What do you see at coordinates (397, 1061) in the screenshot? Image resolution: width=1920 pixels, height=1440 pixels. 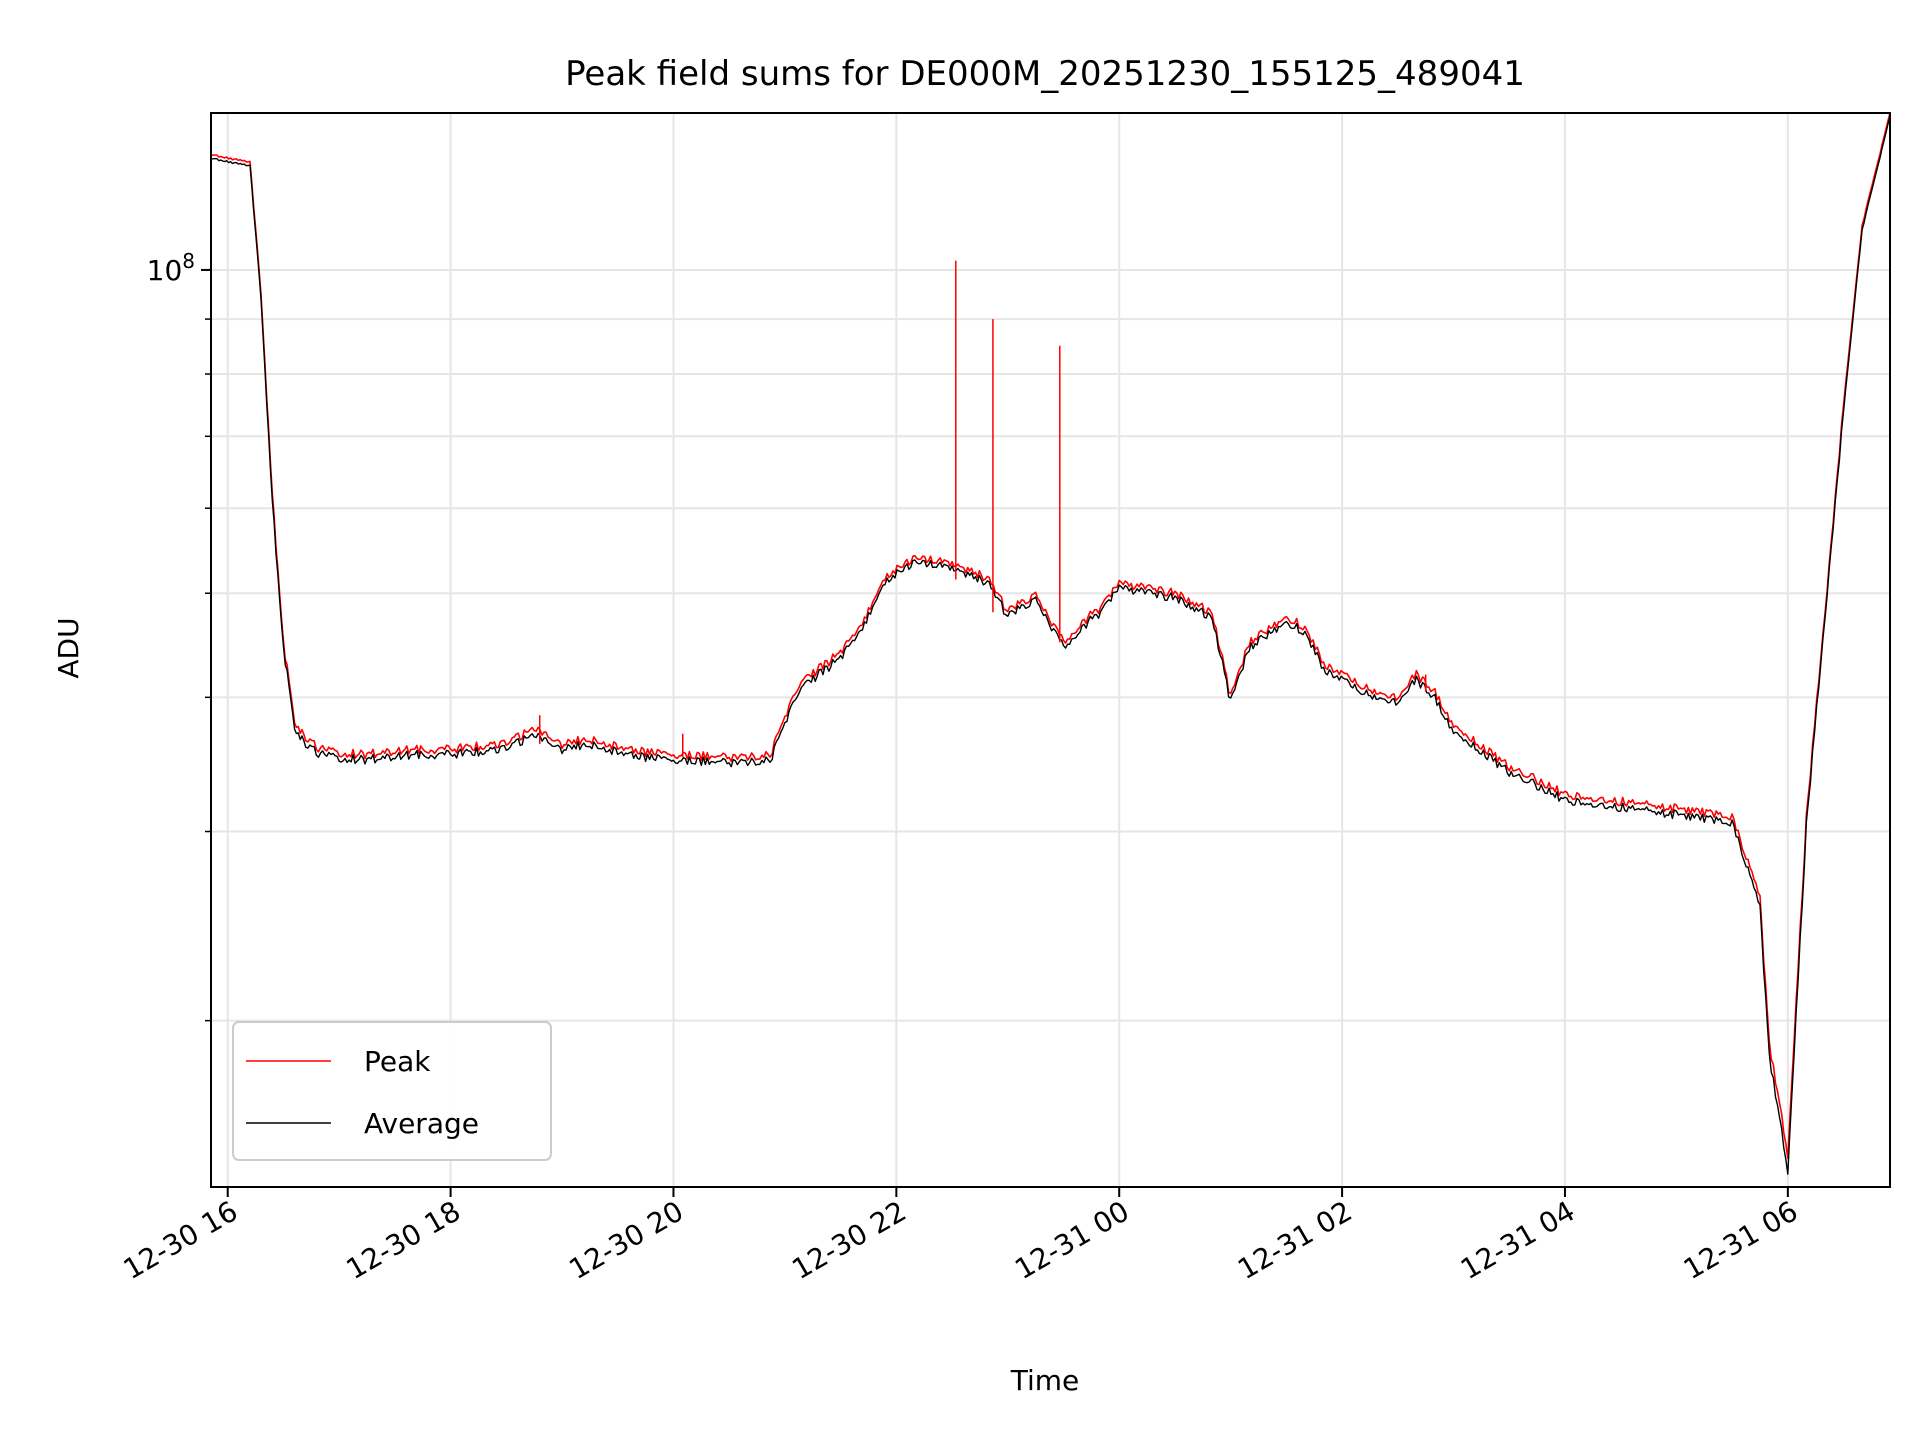 I see `legend-peak-label: Peak` at bounding box center [397, 1061].